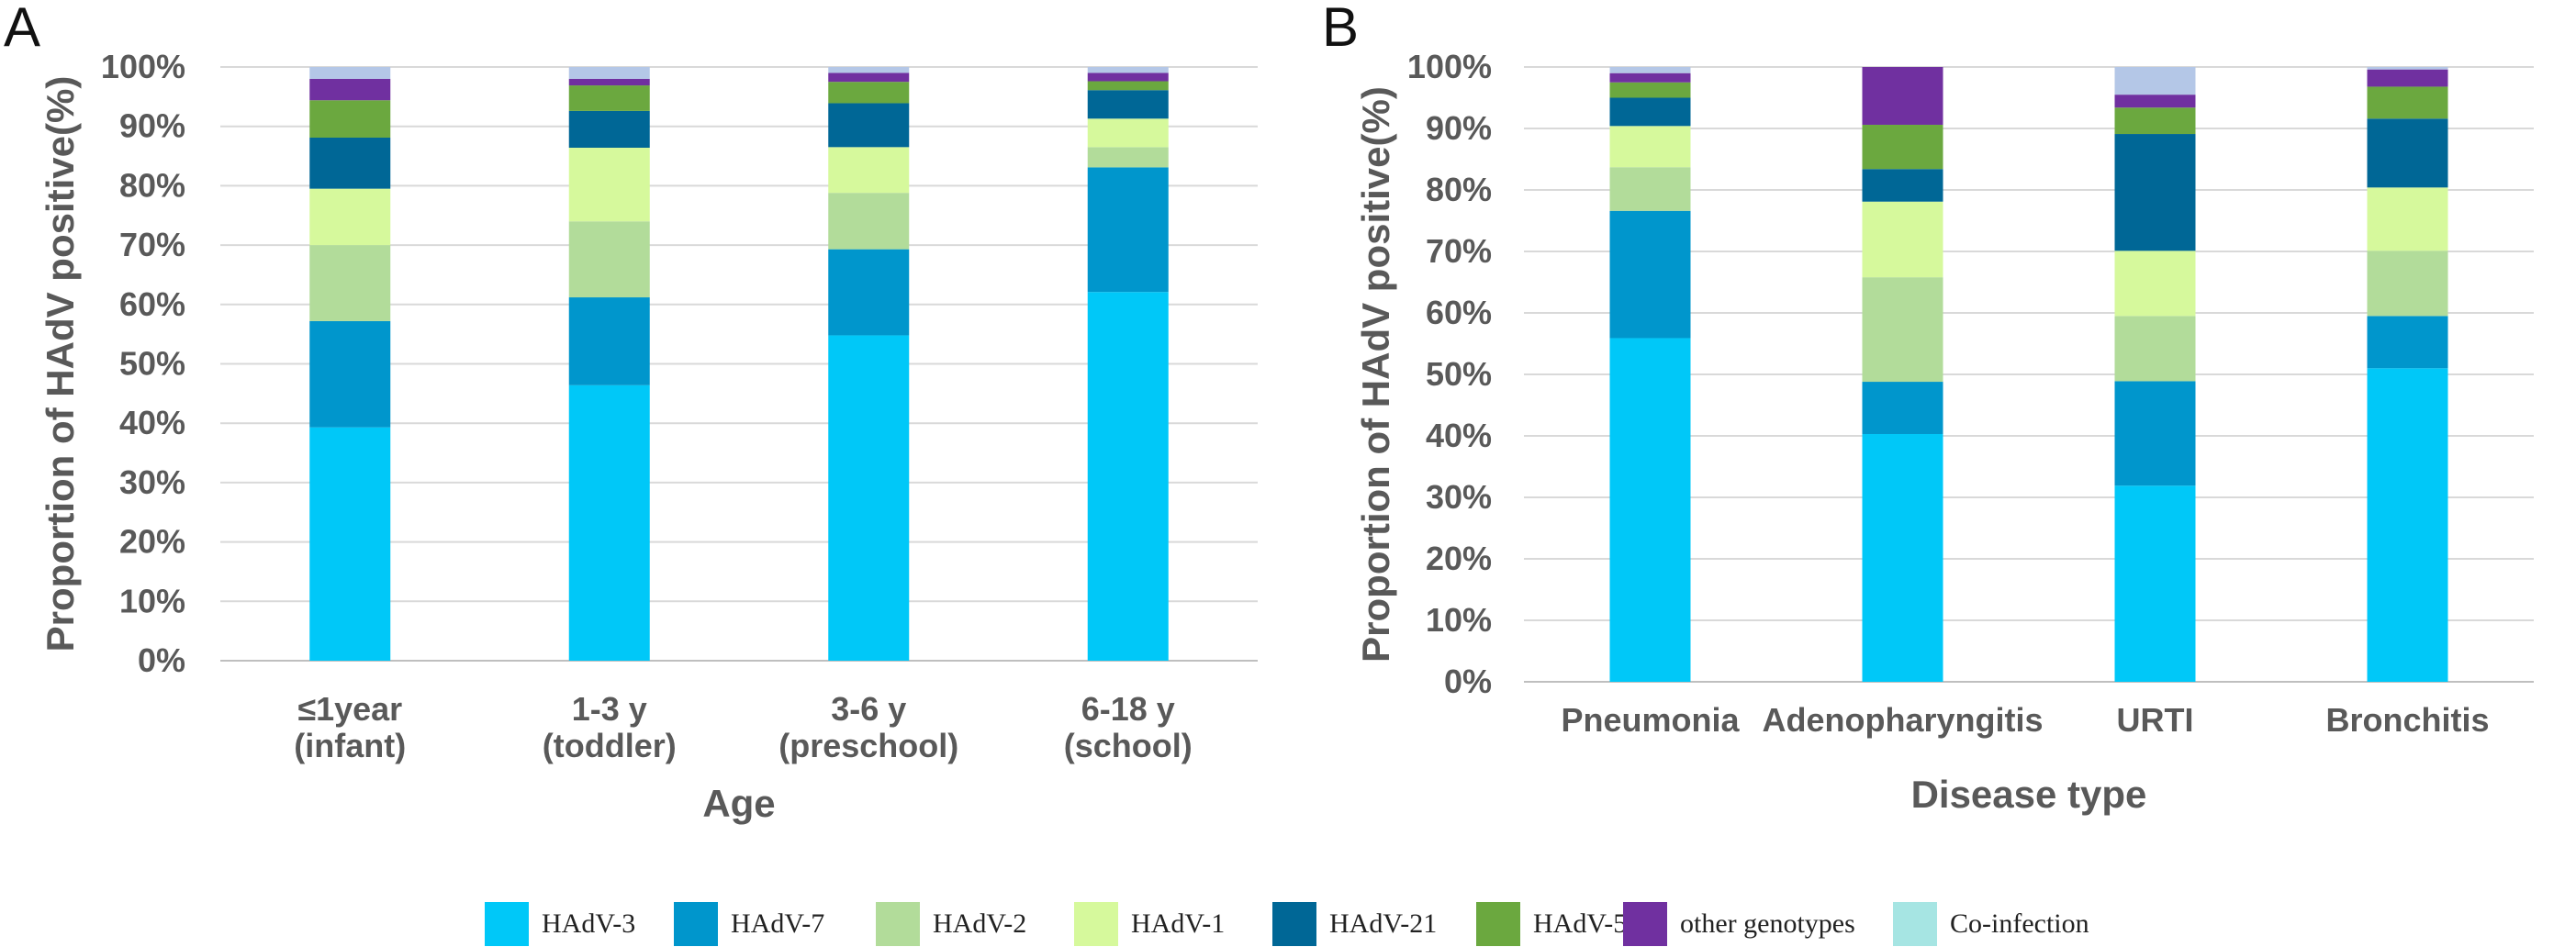  Describe the element at coordinates (152, 304) in the screenshot. I see `y-tick-label: 60%` at that location.